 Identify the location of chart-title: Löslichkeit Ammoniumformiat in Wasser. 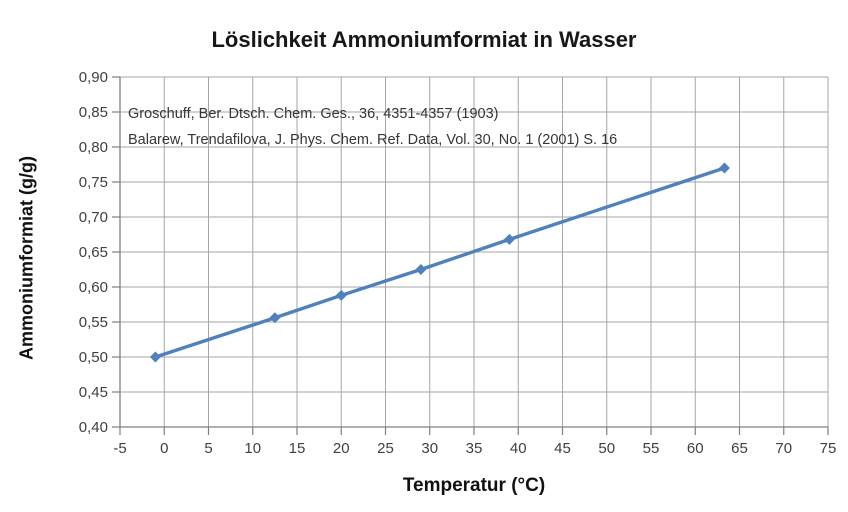
(424, 39).